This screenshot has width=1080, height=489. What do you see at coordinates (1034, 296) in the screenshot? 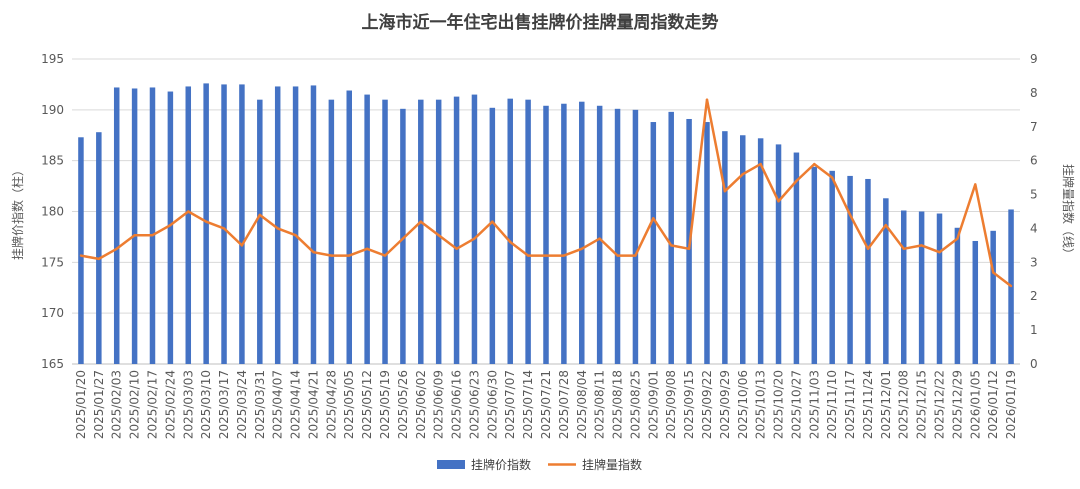
I see `y-right-tick-label: 2` at bounding box center [1034, 296].